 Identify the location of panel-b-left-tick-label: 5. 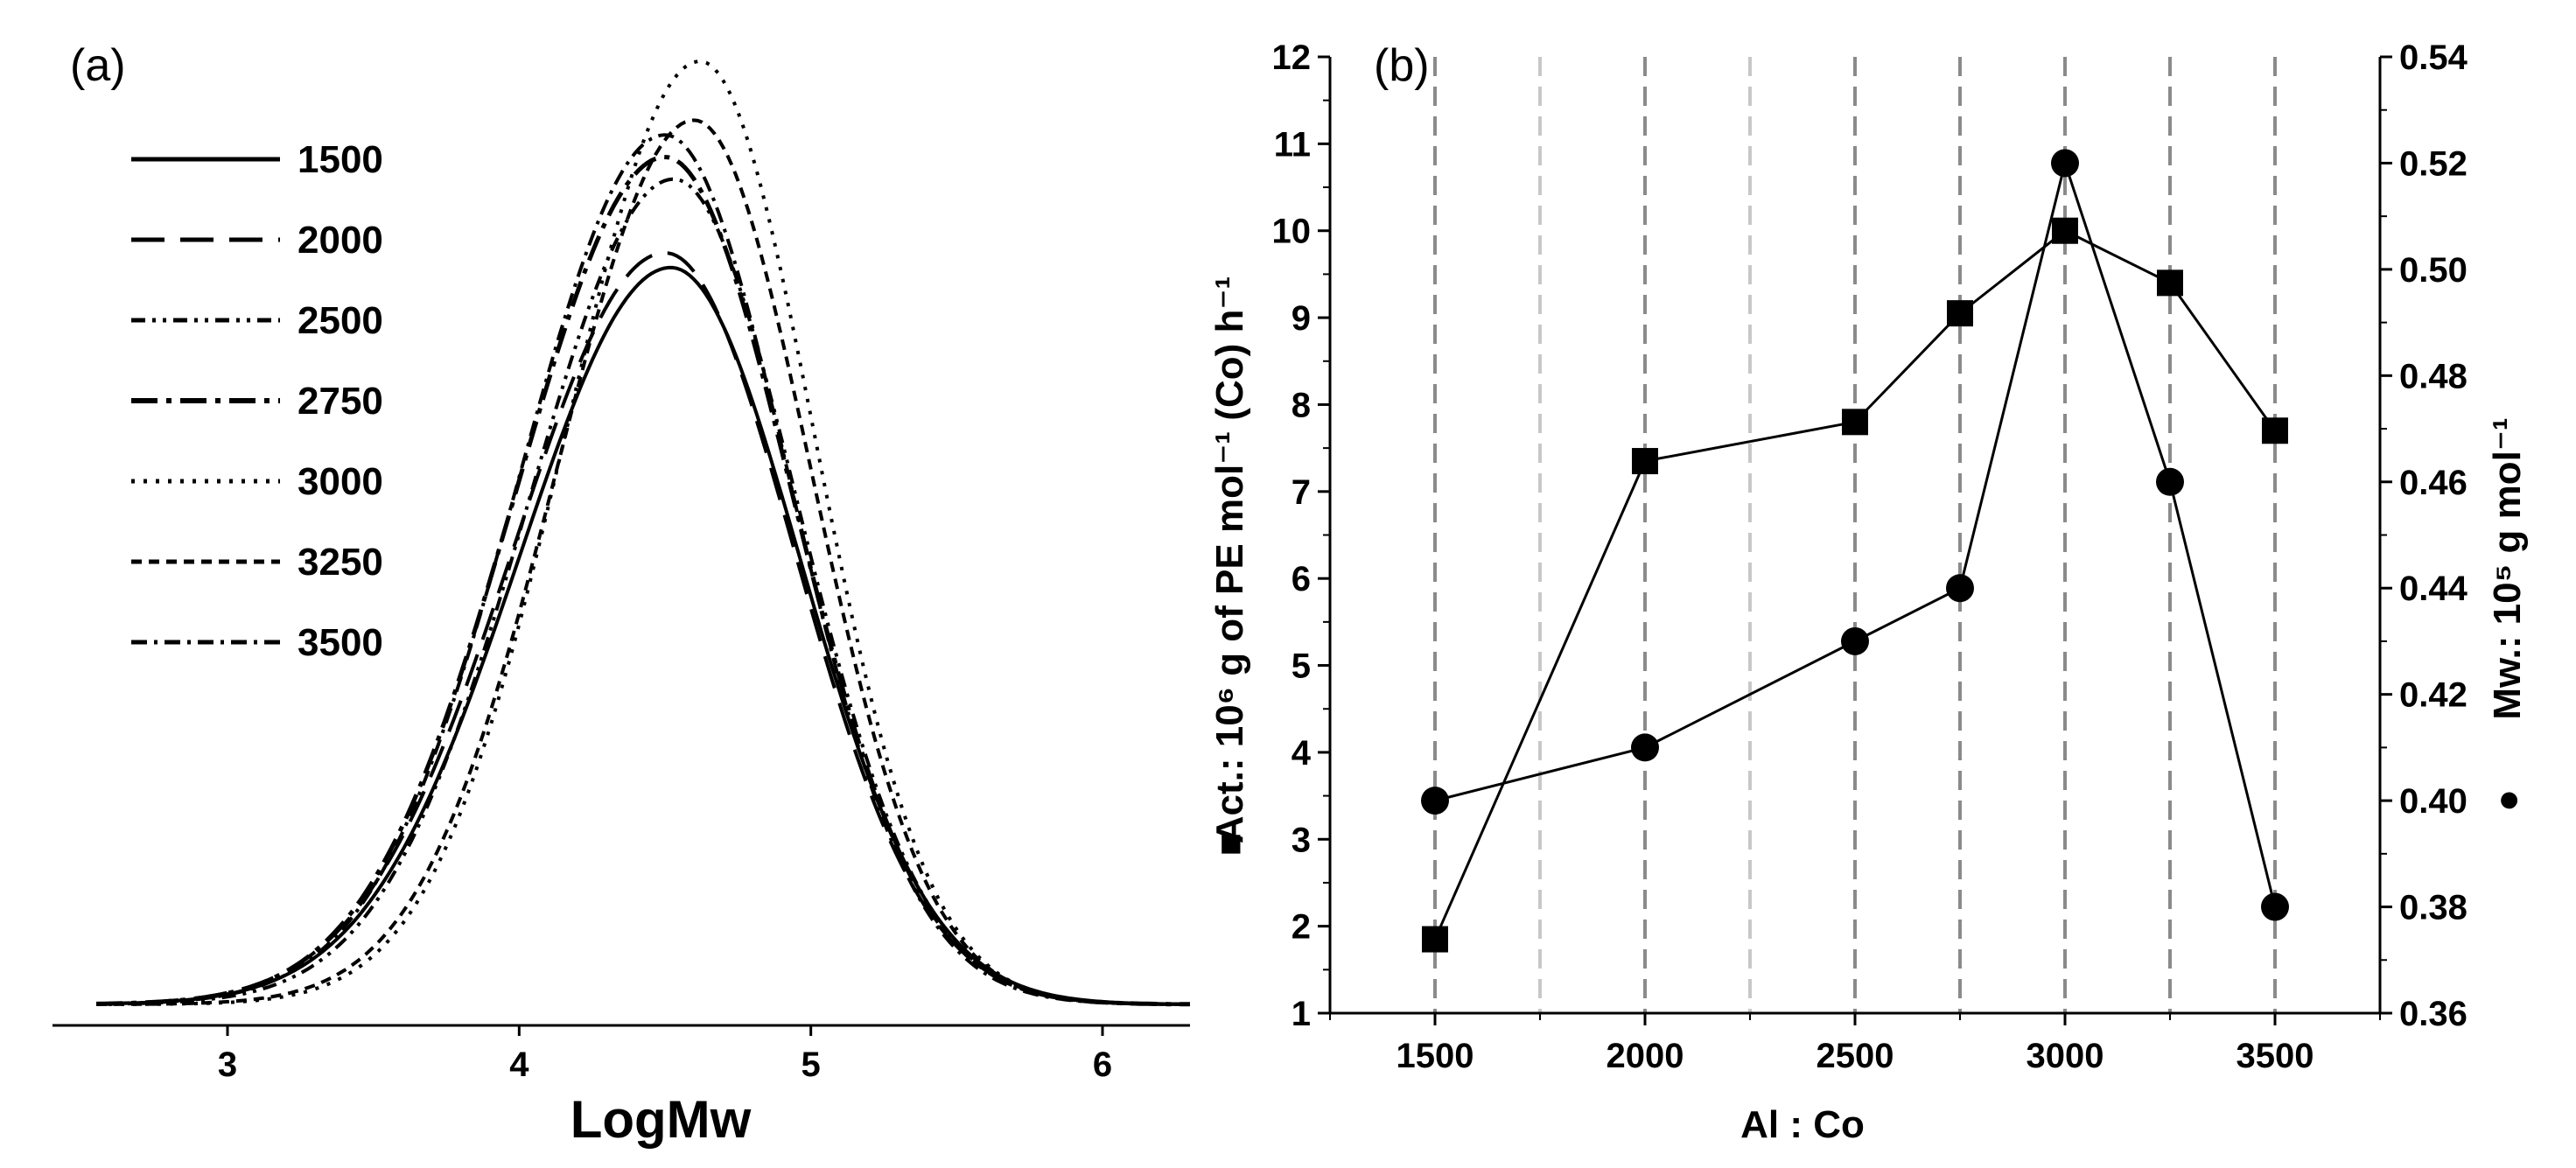
(1301, 666).